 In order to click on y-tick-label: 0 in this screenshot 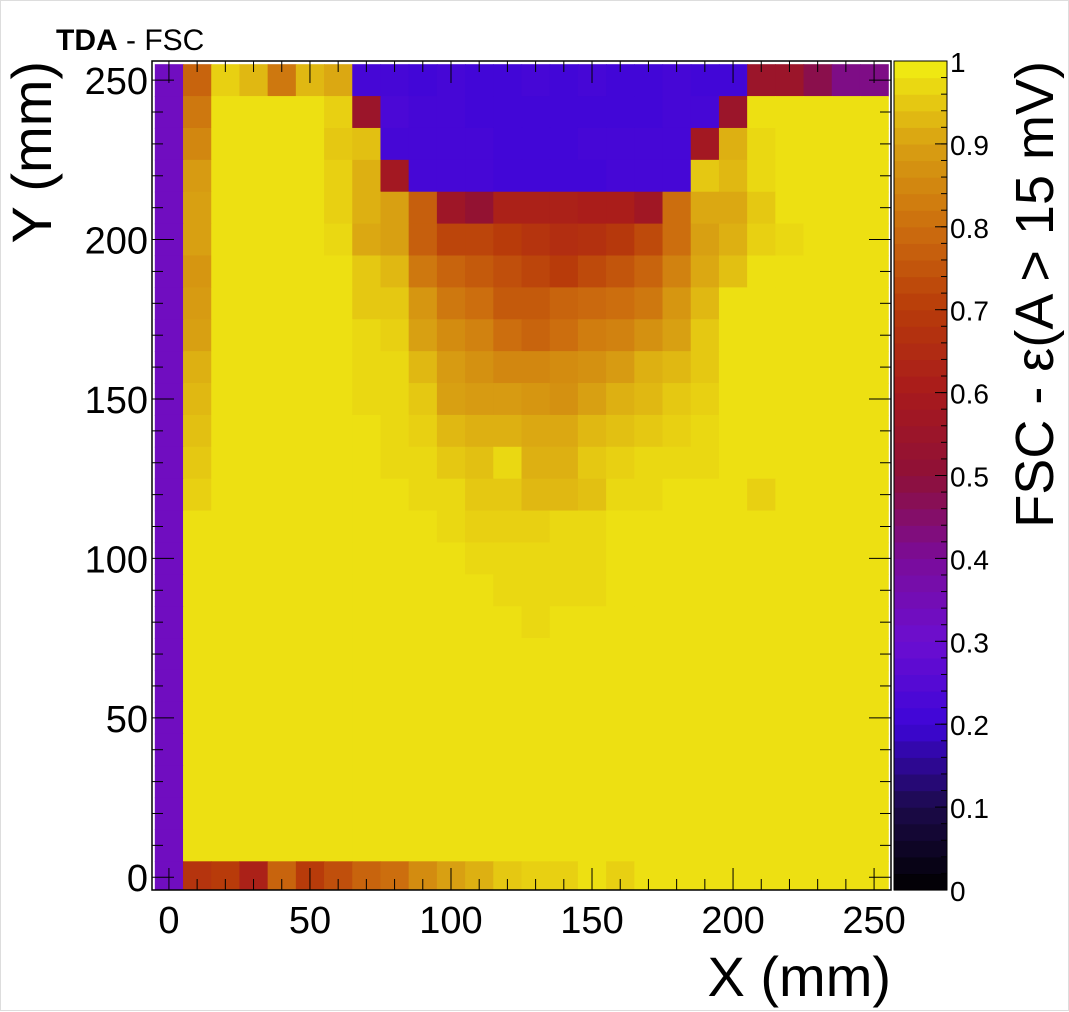, I will do `click(137, 879)`.